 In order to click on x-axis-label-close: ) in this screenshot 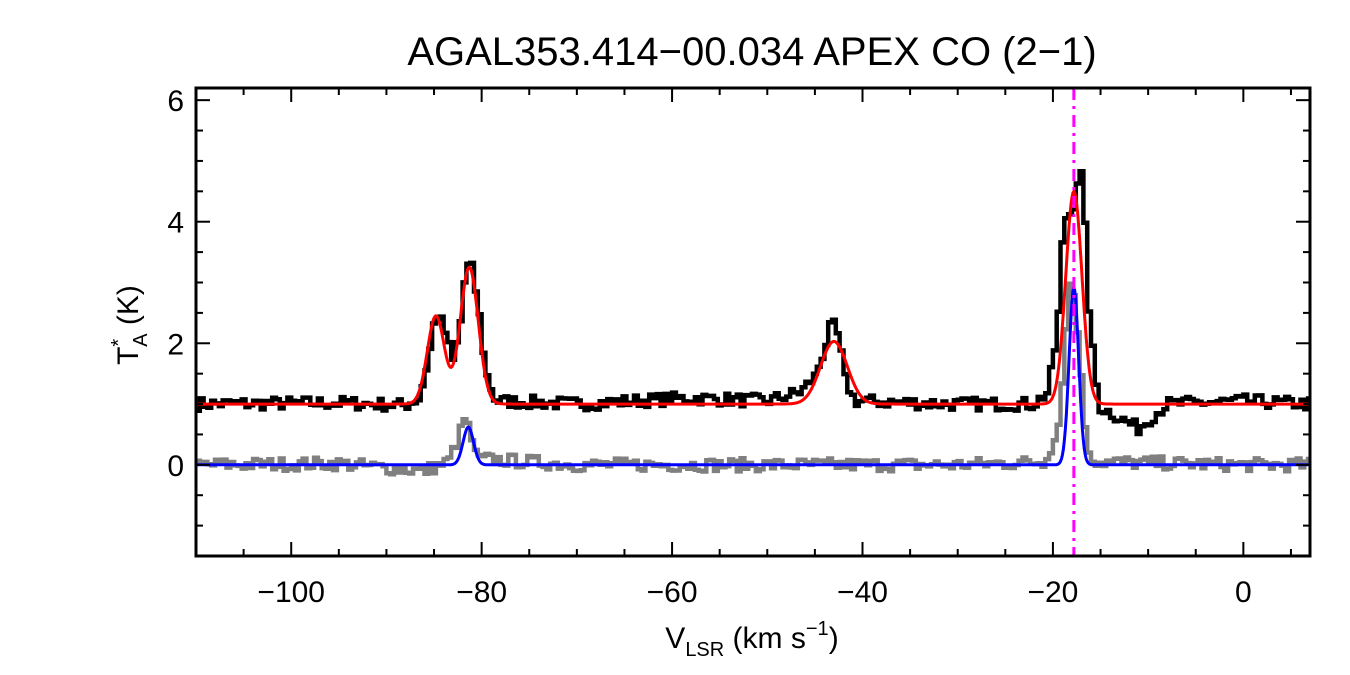, I will do `click(834, 638)`.